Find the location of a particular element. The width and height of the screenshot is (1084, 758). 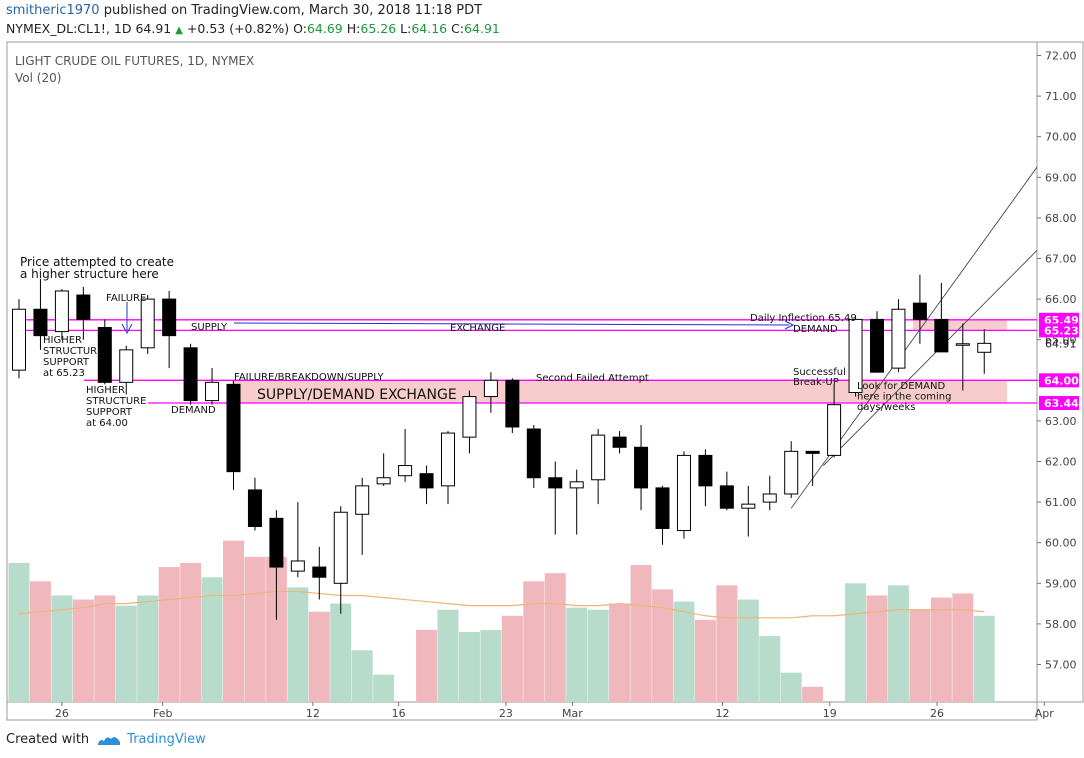

annotation-higher-structure-1: STRUCTURE is located at coordinates (73, 351).